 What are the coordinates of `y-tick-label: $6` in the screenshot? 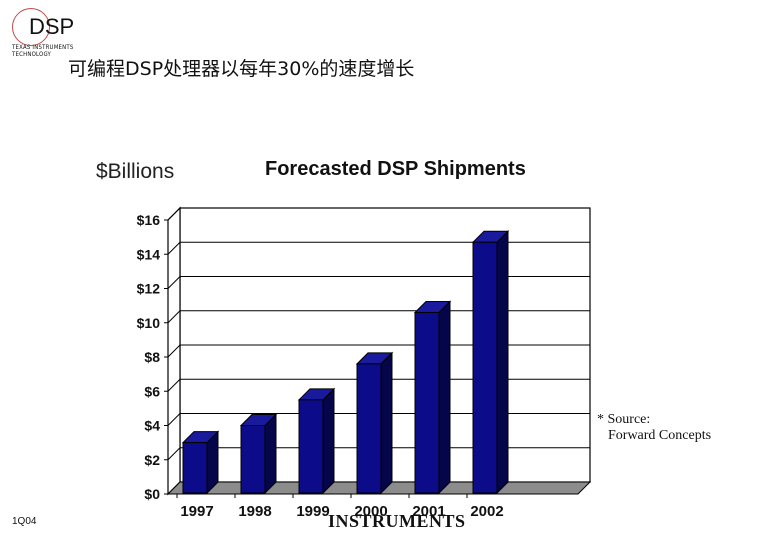 It's located at (152, 391).